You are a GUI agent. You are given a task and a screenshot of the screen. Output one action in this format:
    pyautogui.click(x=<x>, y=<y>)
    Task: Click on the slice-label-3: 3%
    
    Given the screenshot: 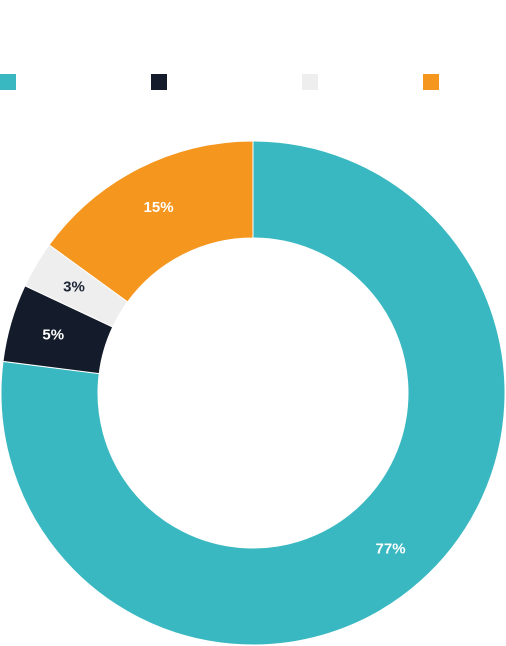 What is the action you would take?
    pyautogui.click(x=74, y=287)
    